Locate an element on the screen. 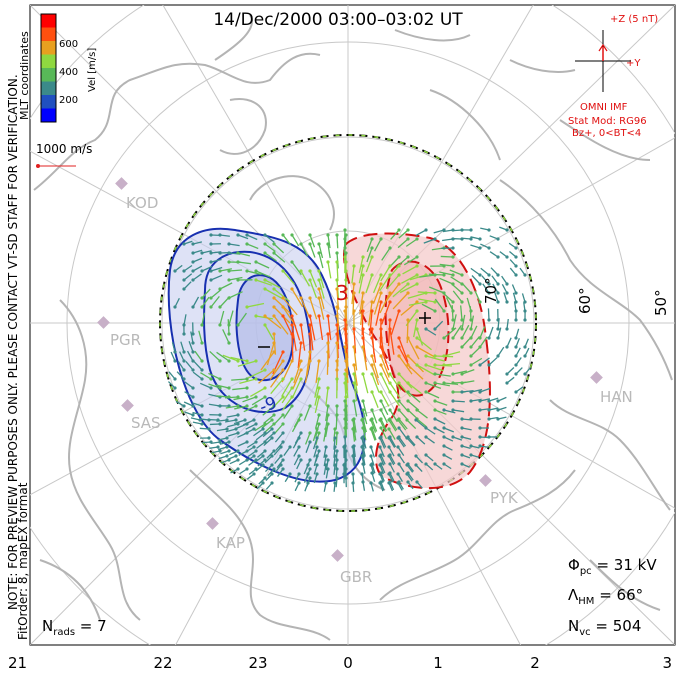  lat-label-50: 50° is located at coordinates (661, 302).